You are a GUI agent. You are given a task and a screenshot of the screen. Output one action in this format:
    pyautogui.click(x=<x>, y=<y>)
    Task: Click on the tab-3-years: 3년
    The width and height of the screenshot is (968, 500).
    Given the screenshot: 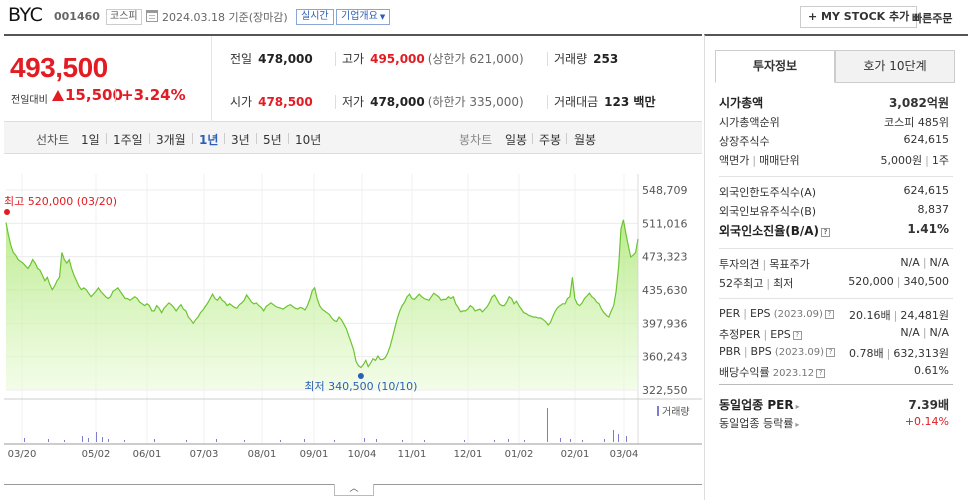 What is the action you would take?
    pyautogui.click(x=240, y=140)
    